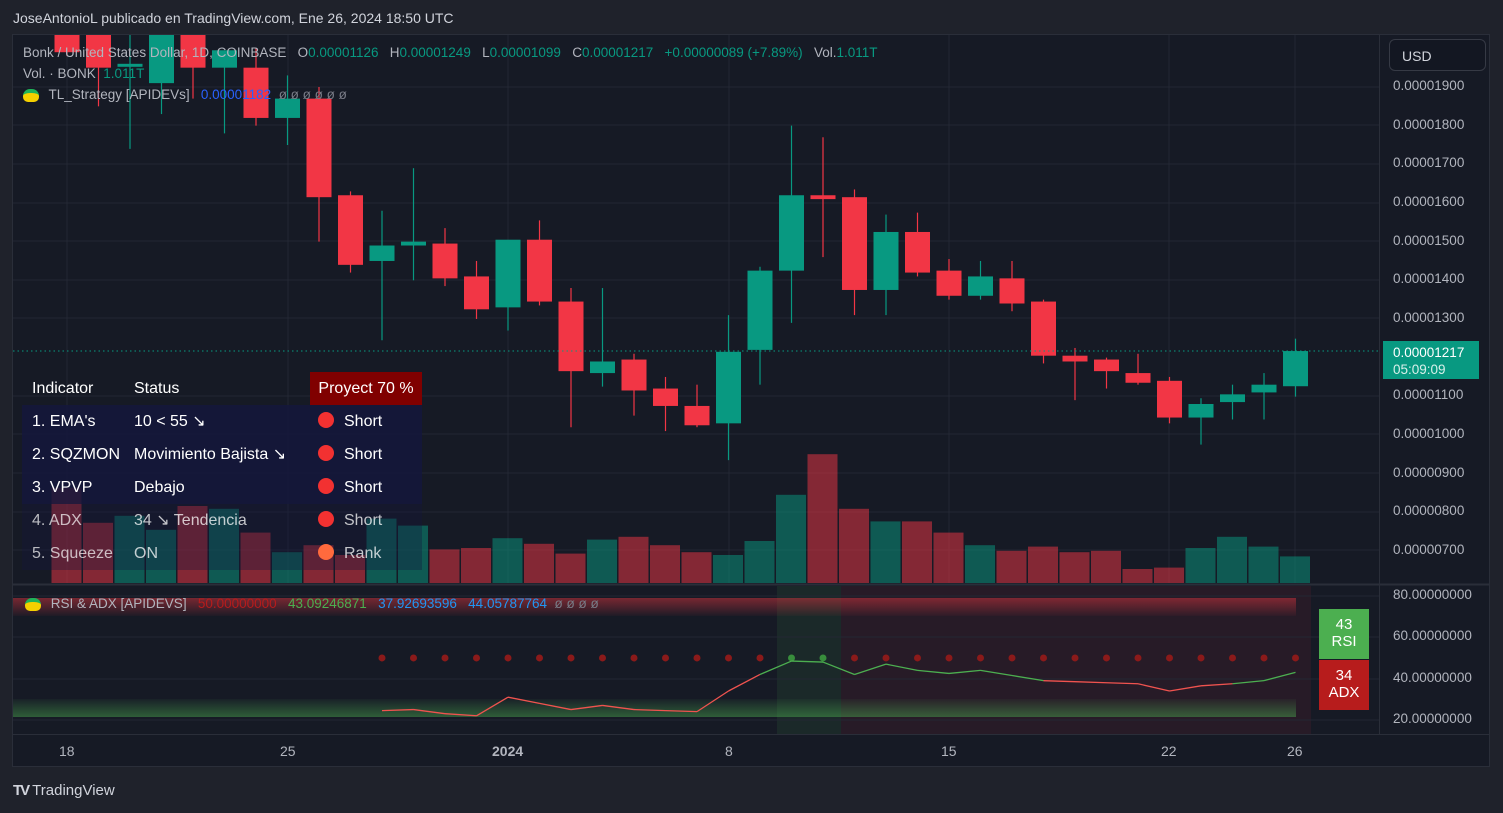 This screenshot has height=813, width=1503. Describe the element at coordinates (1432, 636) in the screenshot. I see `rsi-tick: 60.00000000` at that location.